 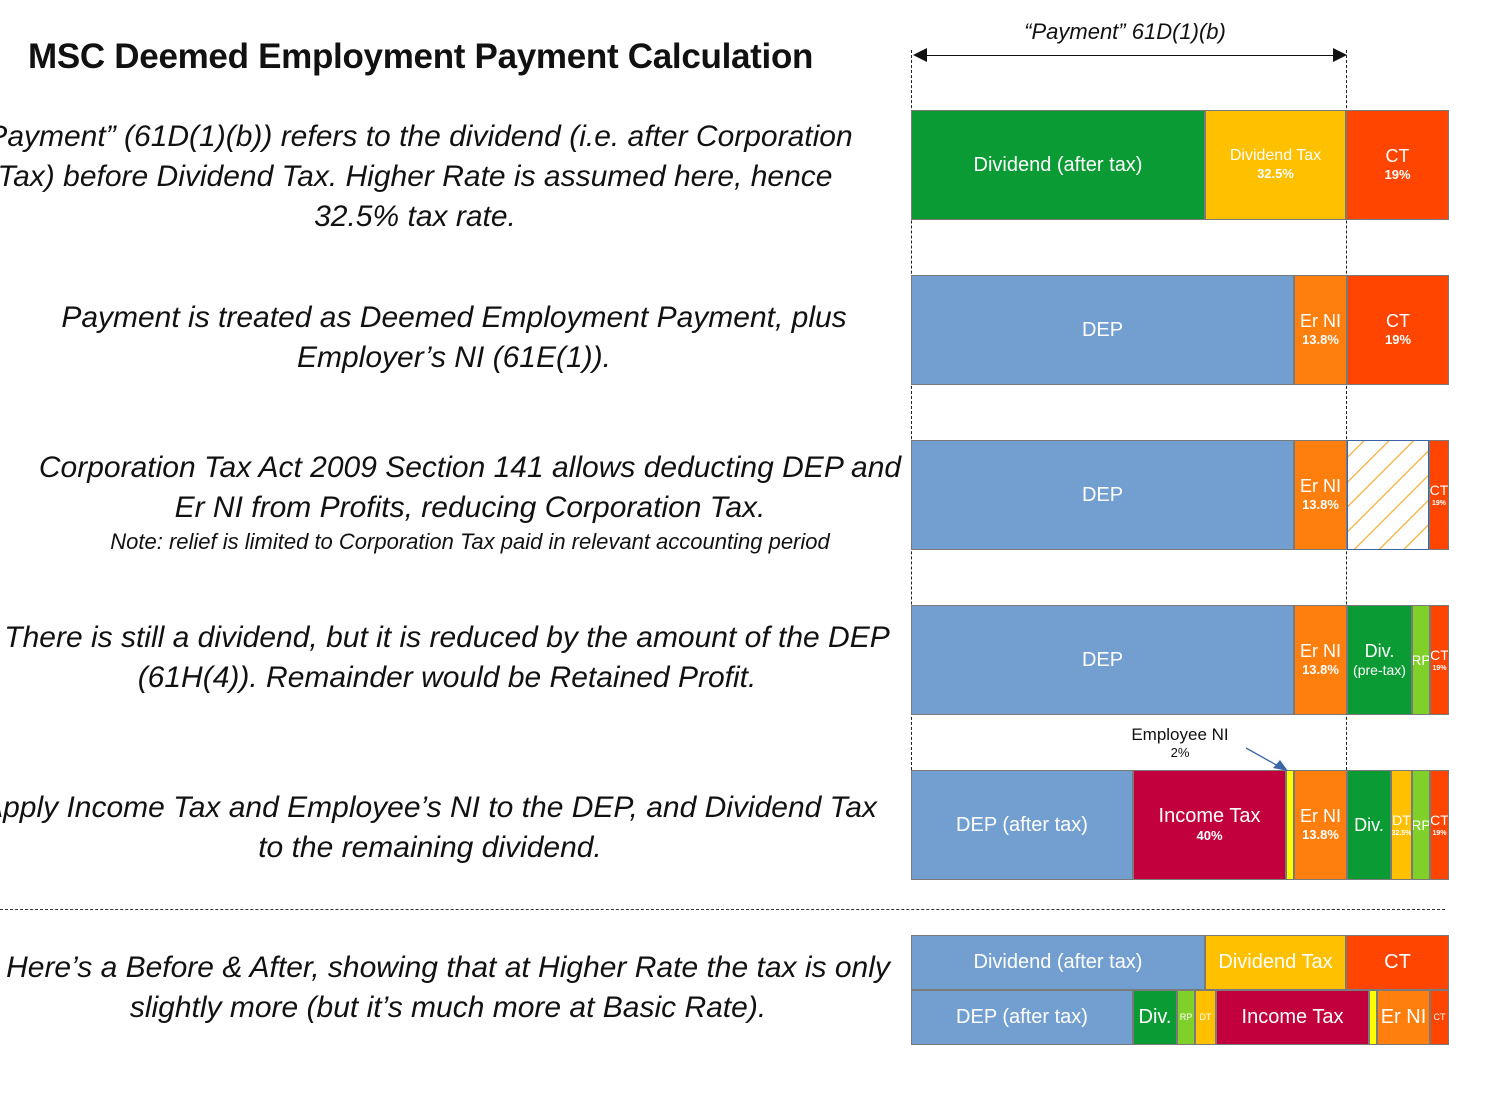 I want to click on bar-4-segment-4: RP, so click(x=1421, y=660).